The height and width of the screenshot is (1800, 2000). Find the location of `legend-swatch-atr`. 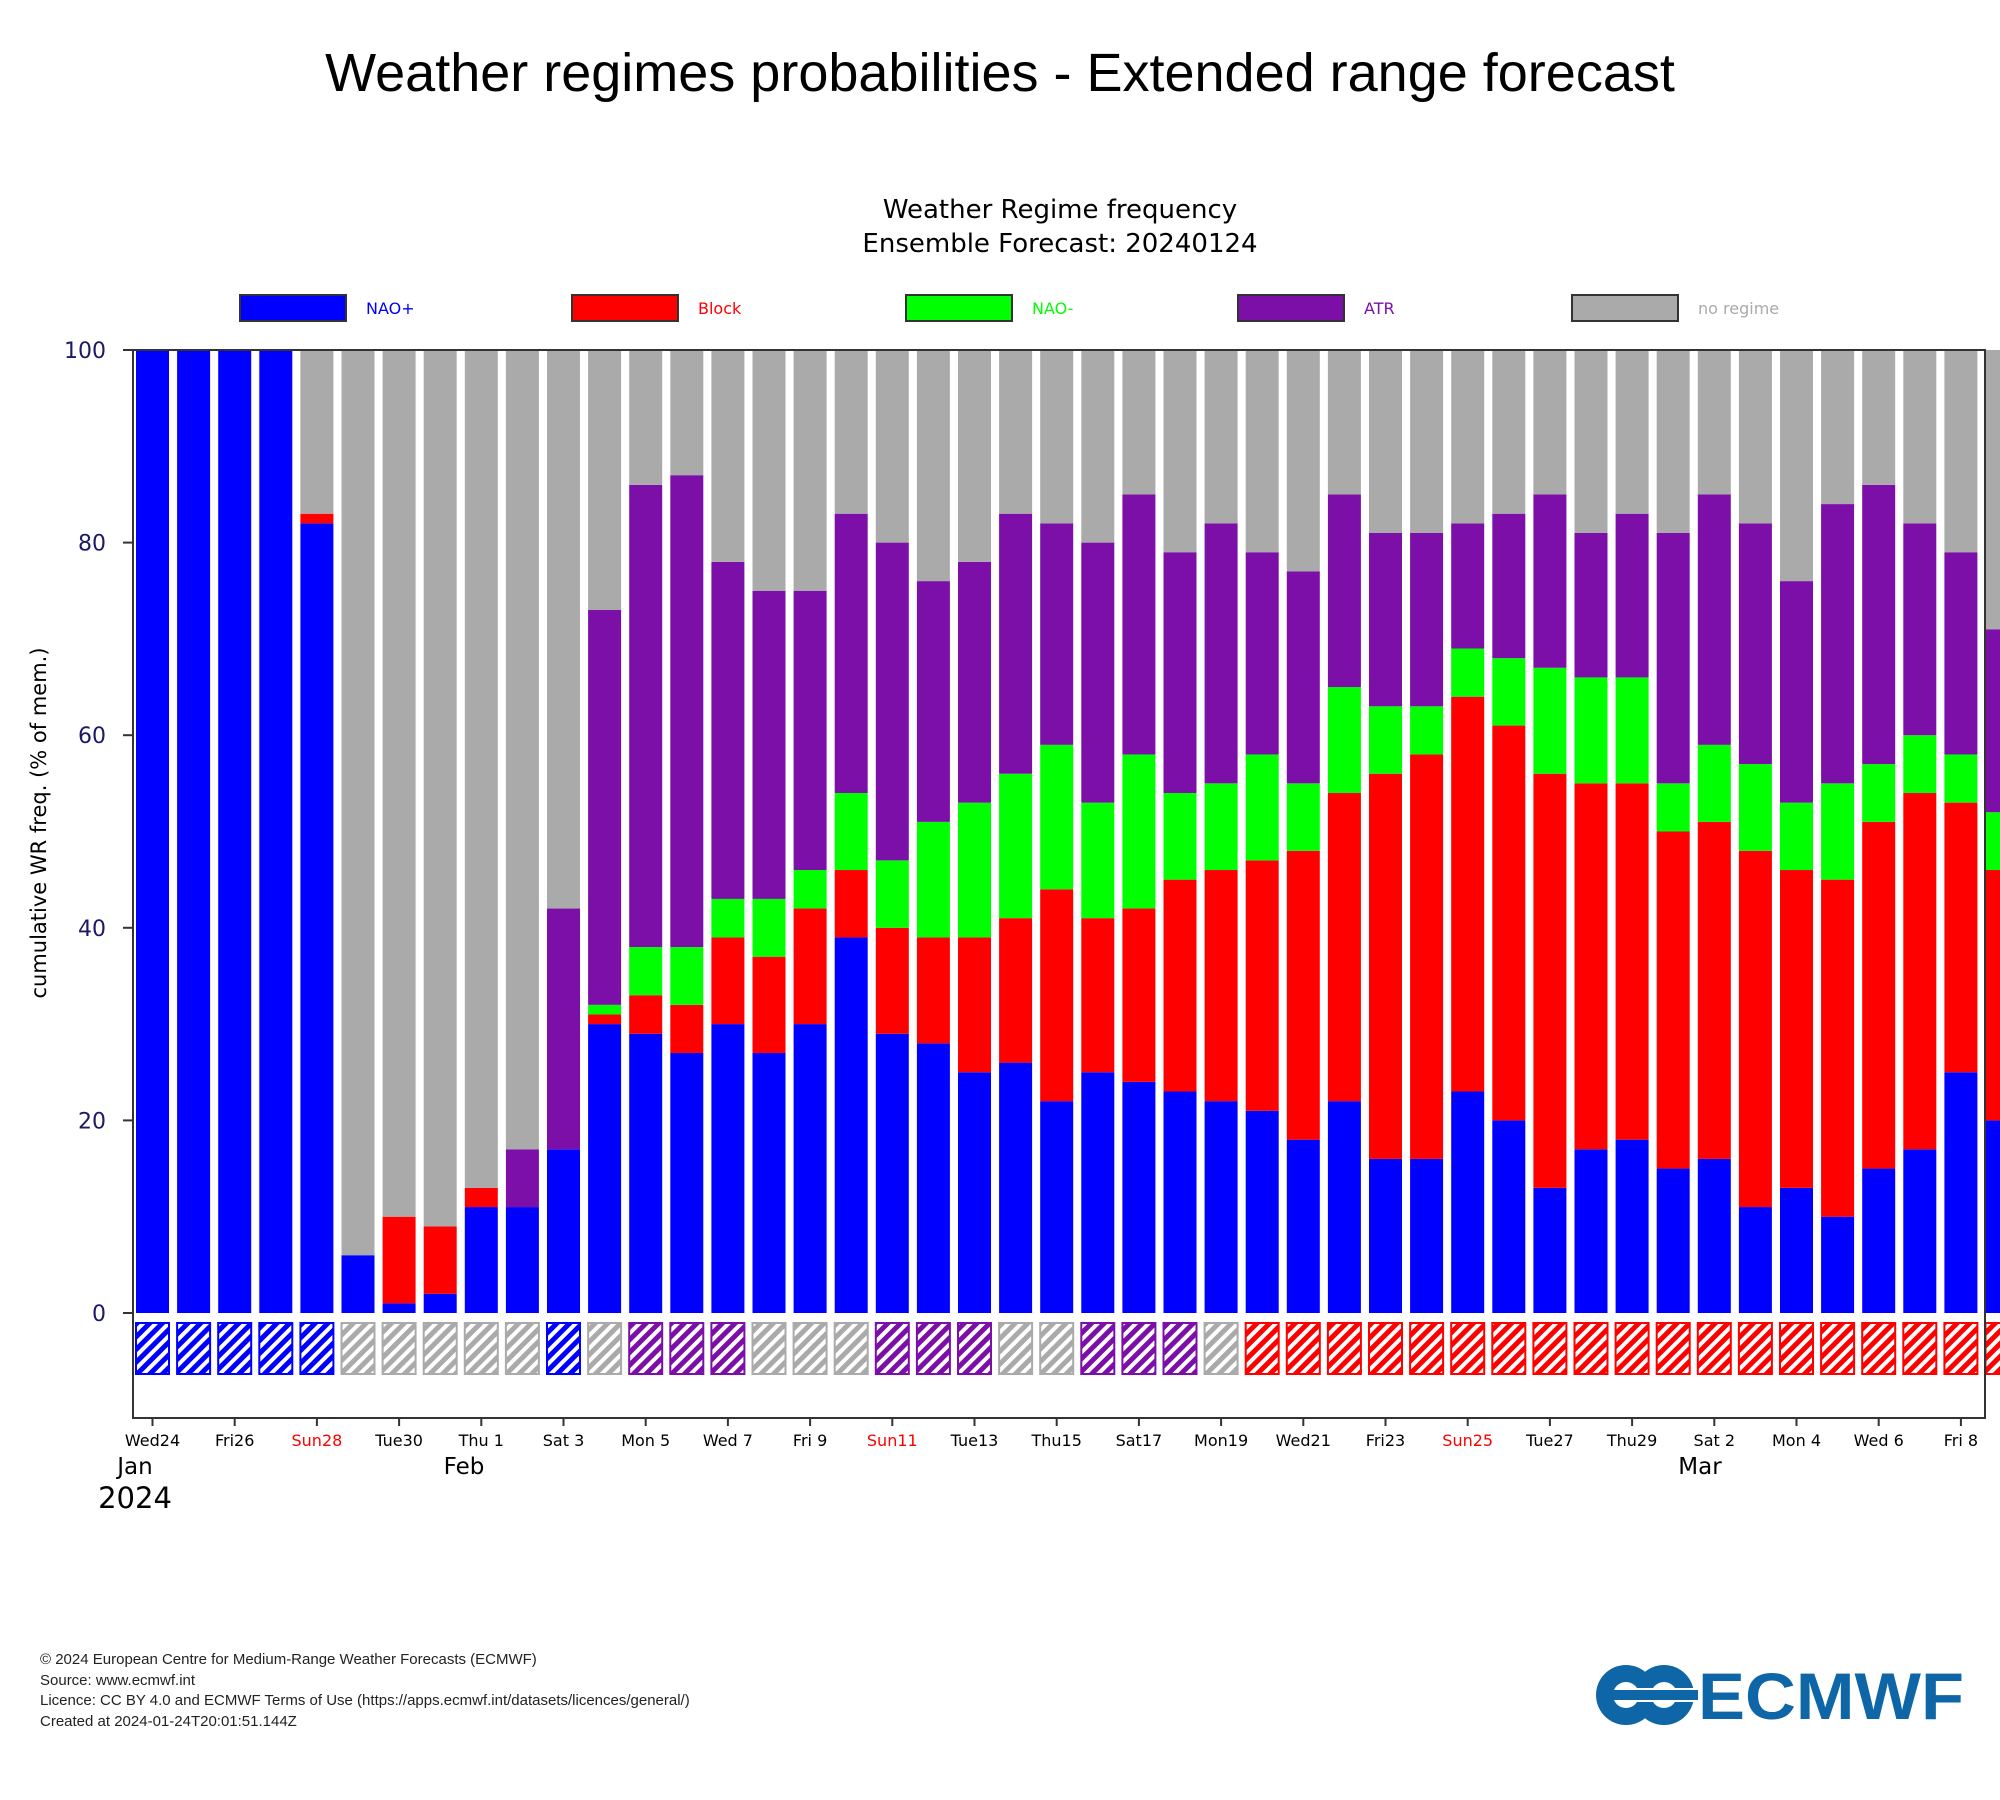

legend-swatch-atr is located at coordinates (1291, 308).